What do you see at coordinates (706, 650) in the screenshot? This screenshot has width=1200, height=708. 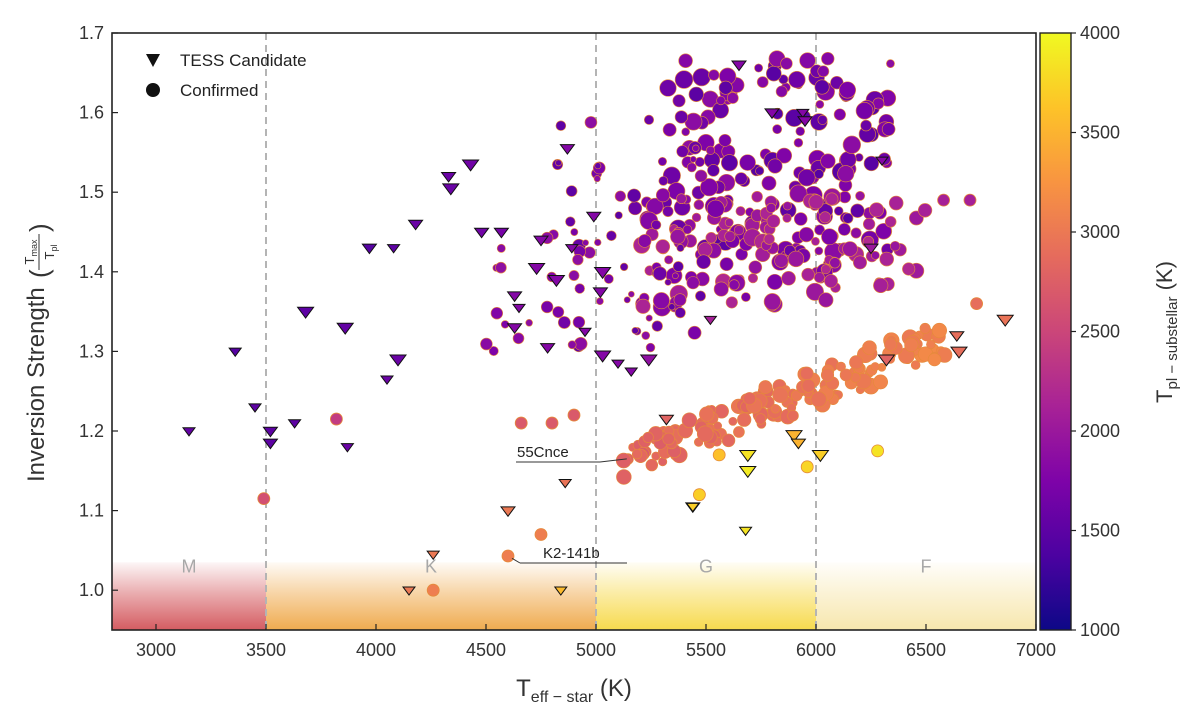 I see `x-tick-label: 5500` at bounding box center [706, 650].